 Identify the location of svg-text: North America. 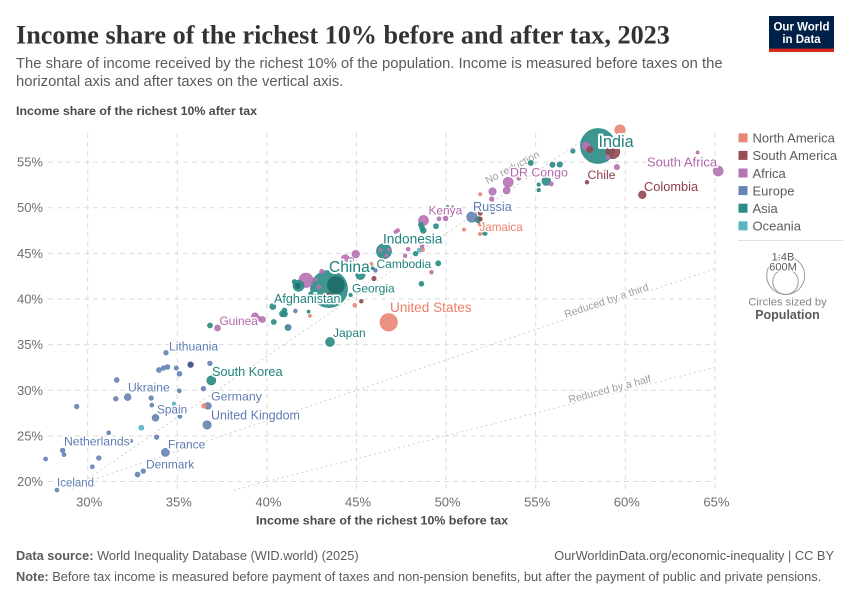
(794, 138).